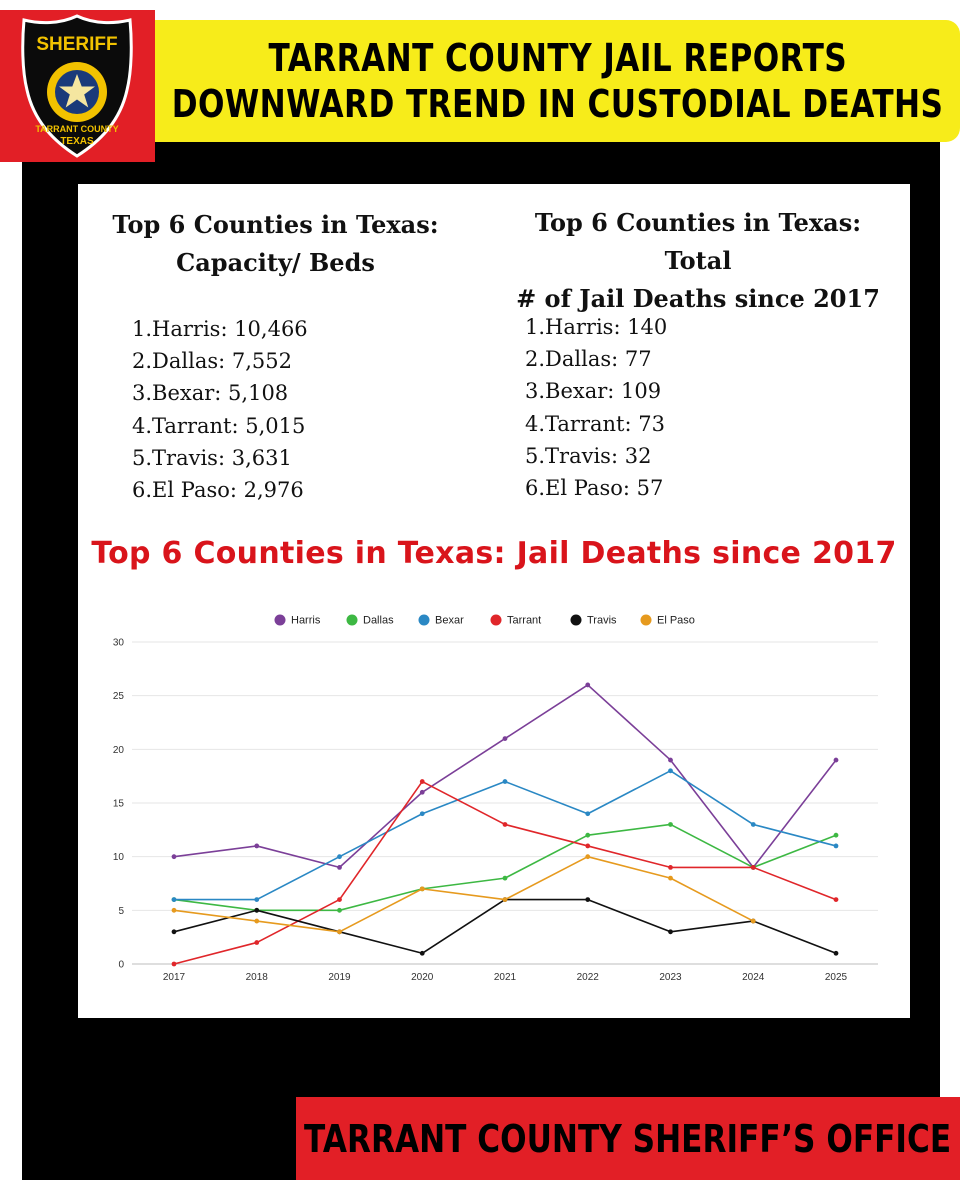 This screenshot has height=1200, width=960. I want to click on deaths-item: 2.Dallas: 77, so click(588, 359).